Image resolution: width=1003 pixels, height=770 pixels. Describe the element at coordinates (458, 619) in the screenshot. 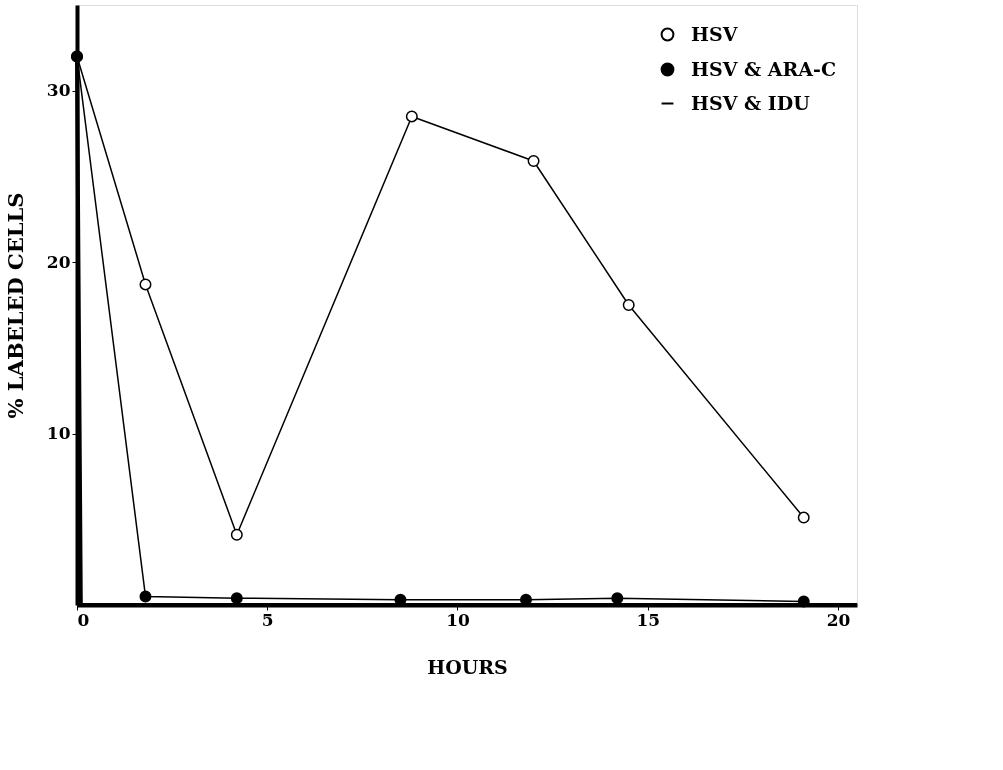

I see `x-tick-label: 10` at that location.